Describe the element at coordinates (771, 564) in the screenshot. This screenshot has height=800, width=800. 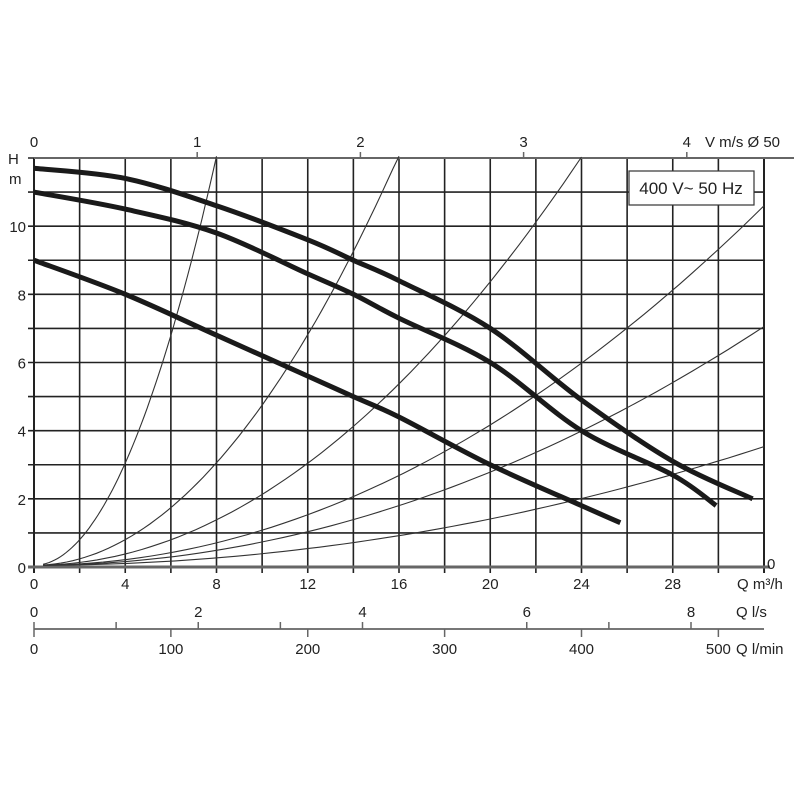
I see `right-zero-label: 0` at that location.